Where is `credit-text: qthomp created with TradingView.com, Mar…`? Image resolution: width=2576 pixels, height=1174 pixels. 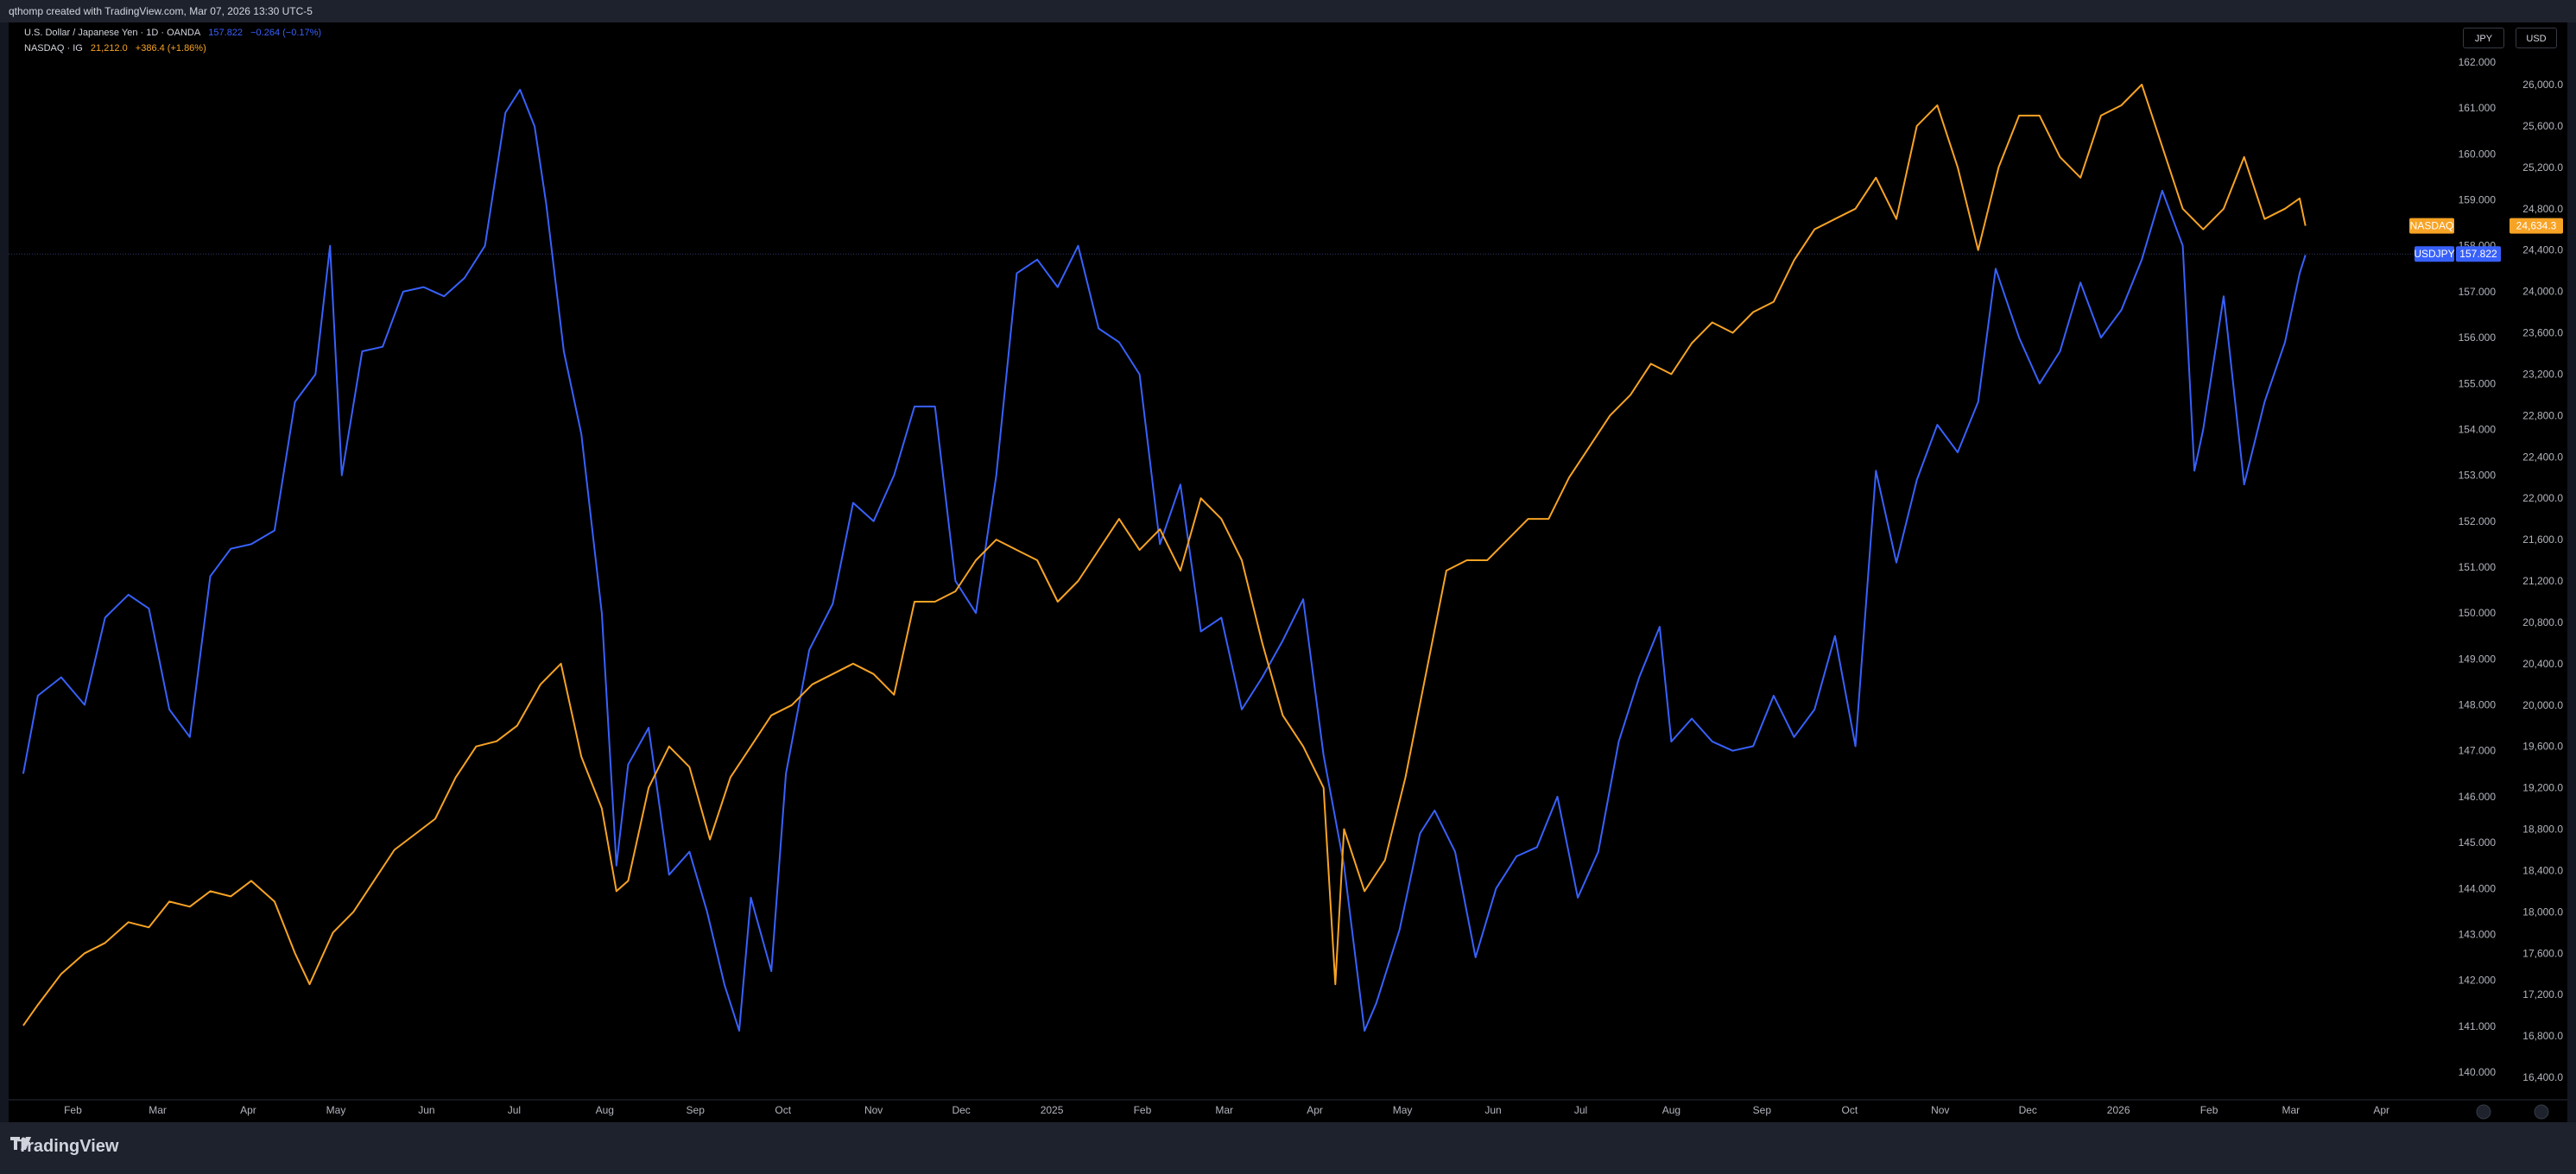
credit-text: qthomp created with TradingView.com, Mar… is located at coordinates (161, 11).